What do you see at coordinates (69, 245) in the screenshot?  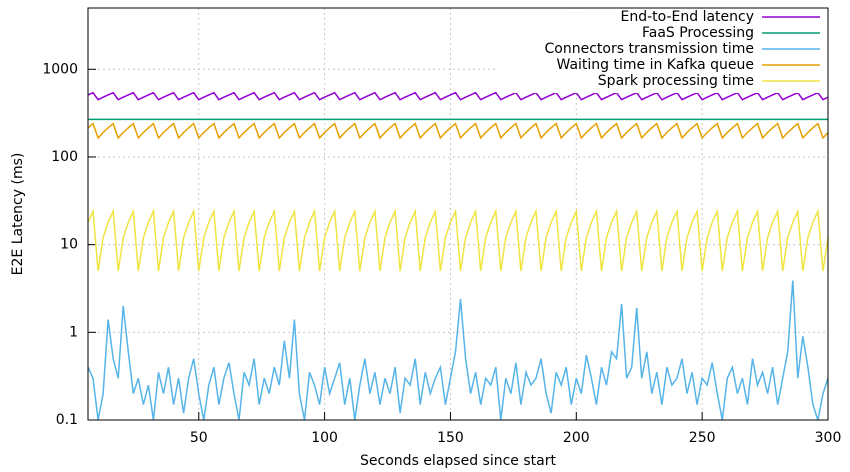 I see `y-tick-label: 10` at bounding box center [69, 245].